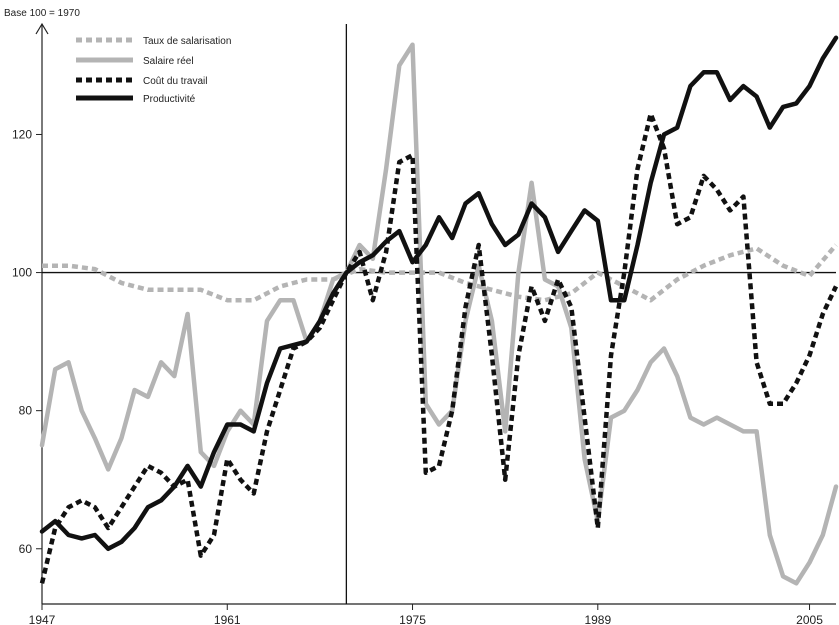  Describe the element at coordinates (597, 619) in the screenshot. I see `x-tick-label-1989: 1989` at that location.